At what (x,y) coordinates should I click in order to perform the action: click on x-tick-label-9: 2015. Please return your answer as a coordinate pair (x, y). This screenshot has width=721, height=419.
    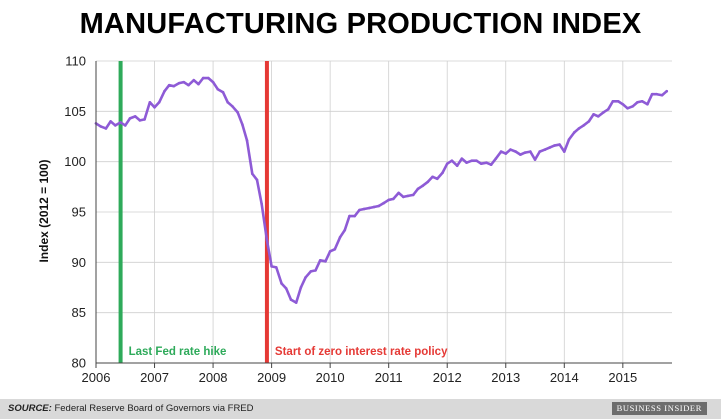
    Looking at the image, I should click on (622, 377).